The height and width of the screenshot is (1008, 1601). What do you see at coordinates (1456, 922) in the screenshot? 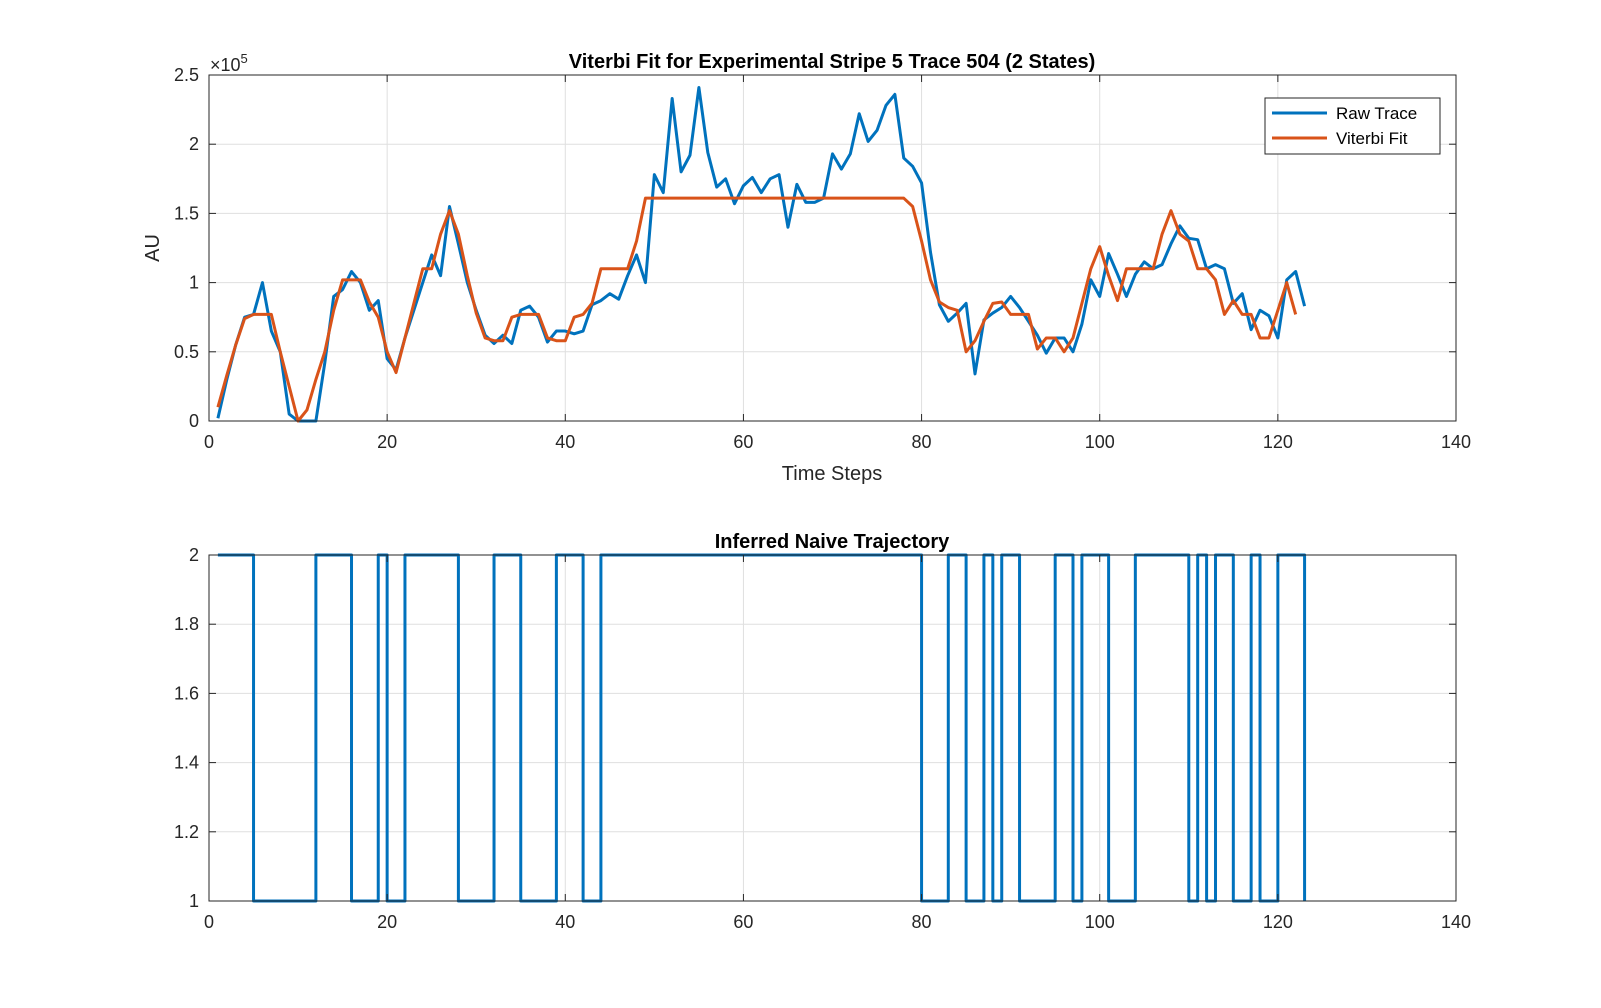
I see `bottom-x-tick-label: 140` at bounding box center [1456, 922].